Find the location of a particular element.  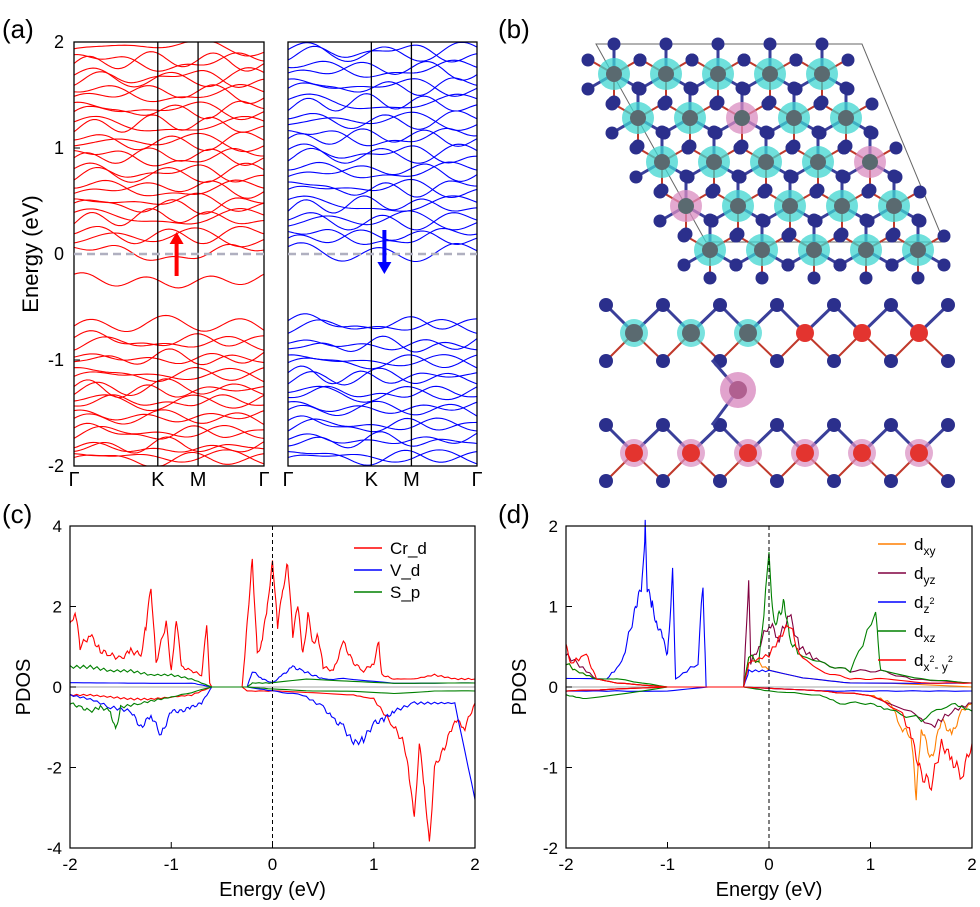

panel-label-c: (c) is located at coordinates (17, 514).